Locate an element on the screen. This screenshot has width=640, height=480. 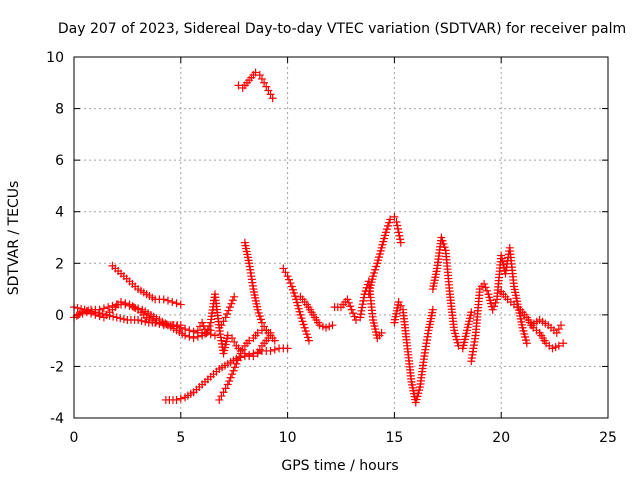
series-arc8 is located at coordinates (228, 311).